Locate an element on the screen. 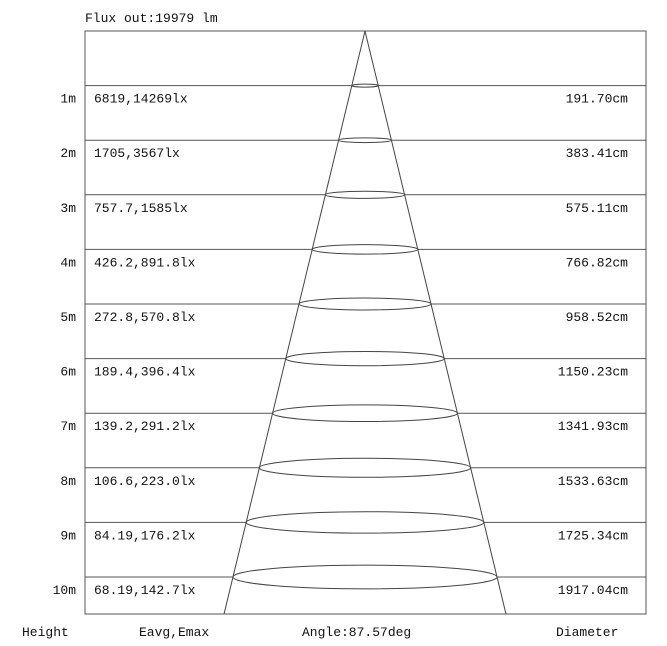  row-height: 10m is located at coordinates (65, 590).